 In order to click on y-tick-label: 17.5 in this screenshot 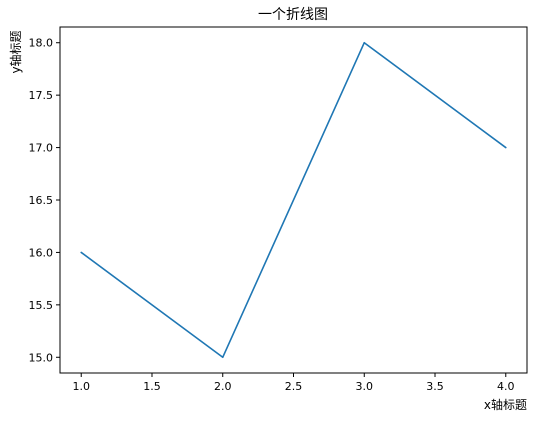, I will do `click(41, 95)`.